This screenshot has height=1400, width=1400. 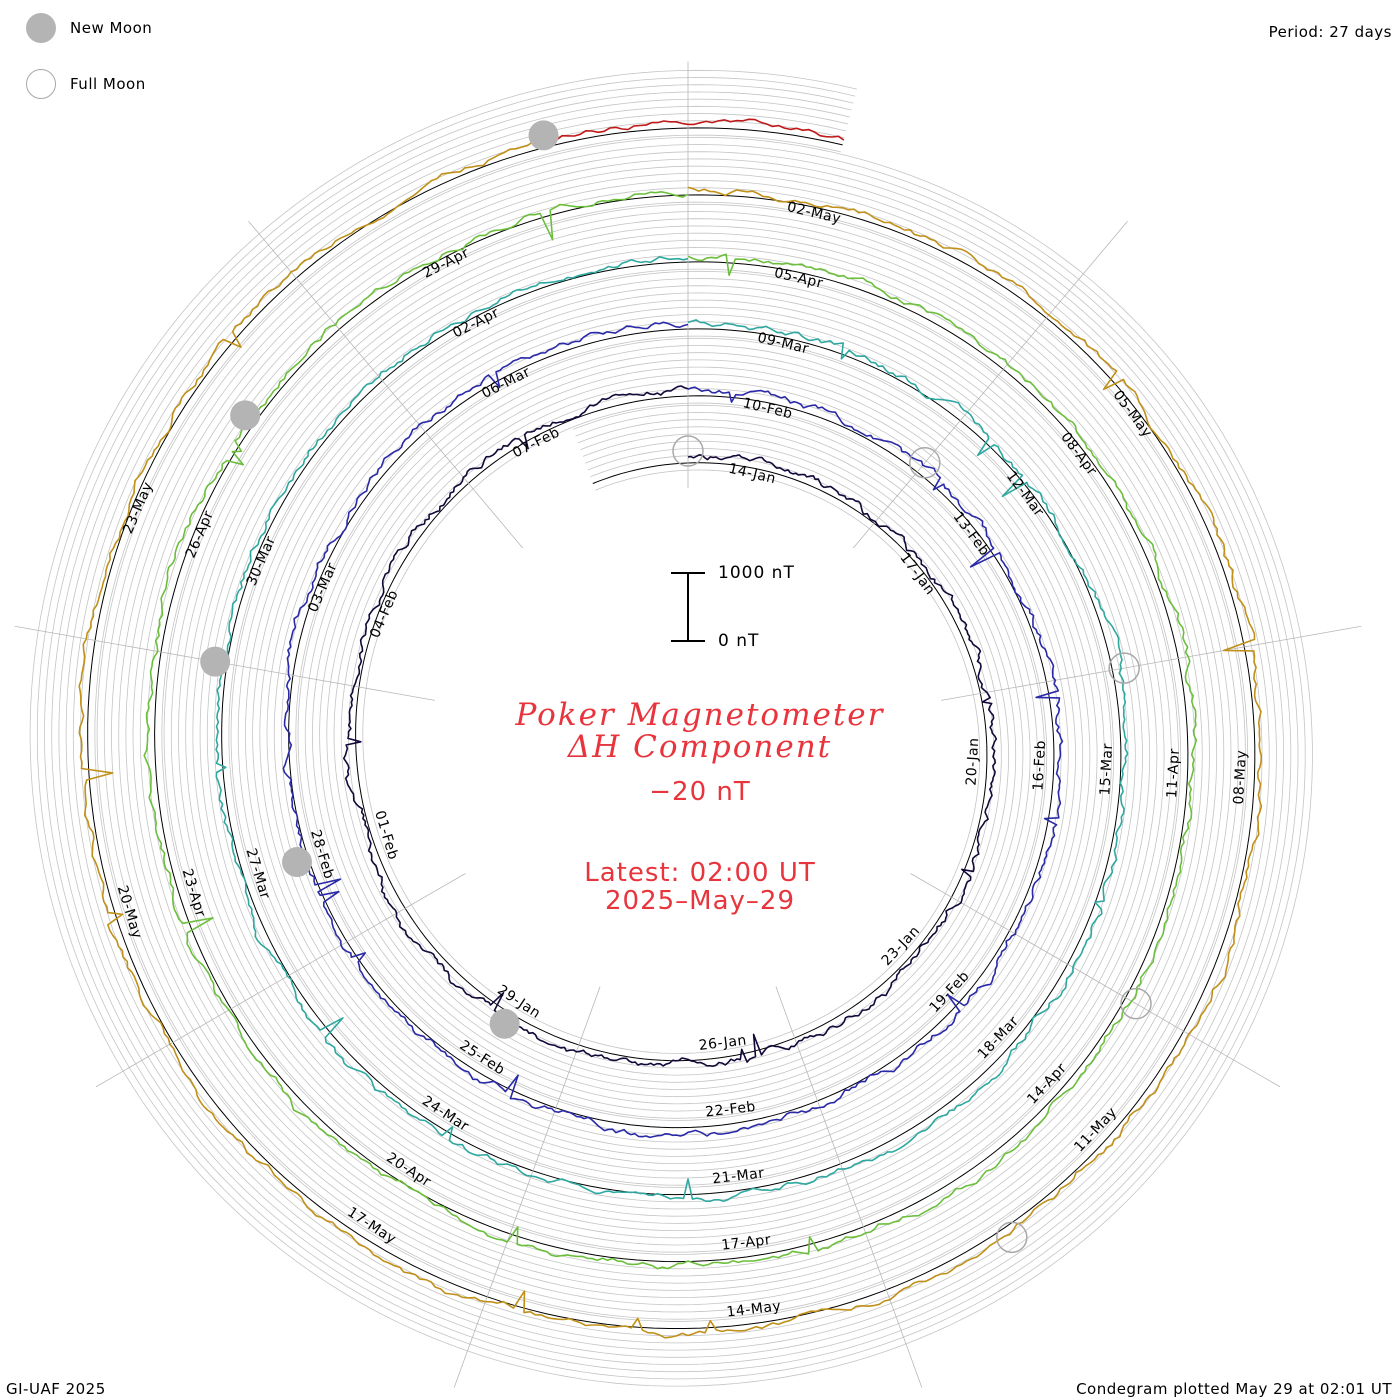 I want to click on date-label: 04-Feb, so click(x=384, y=614).